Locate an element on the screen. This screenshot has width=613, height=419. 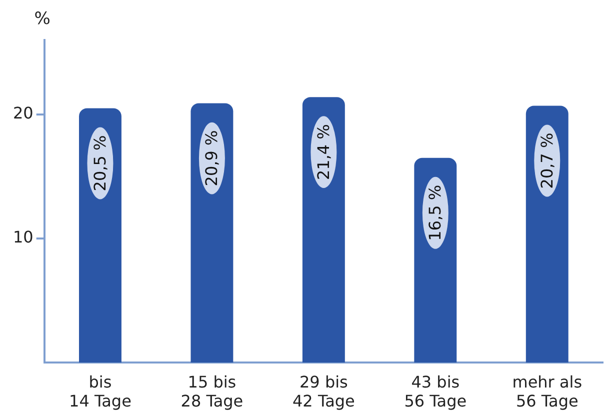
x-tick-label: mehr als 56 Tage is located at coordinates (547, 391).